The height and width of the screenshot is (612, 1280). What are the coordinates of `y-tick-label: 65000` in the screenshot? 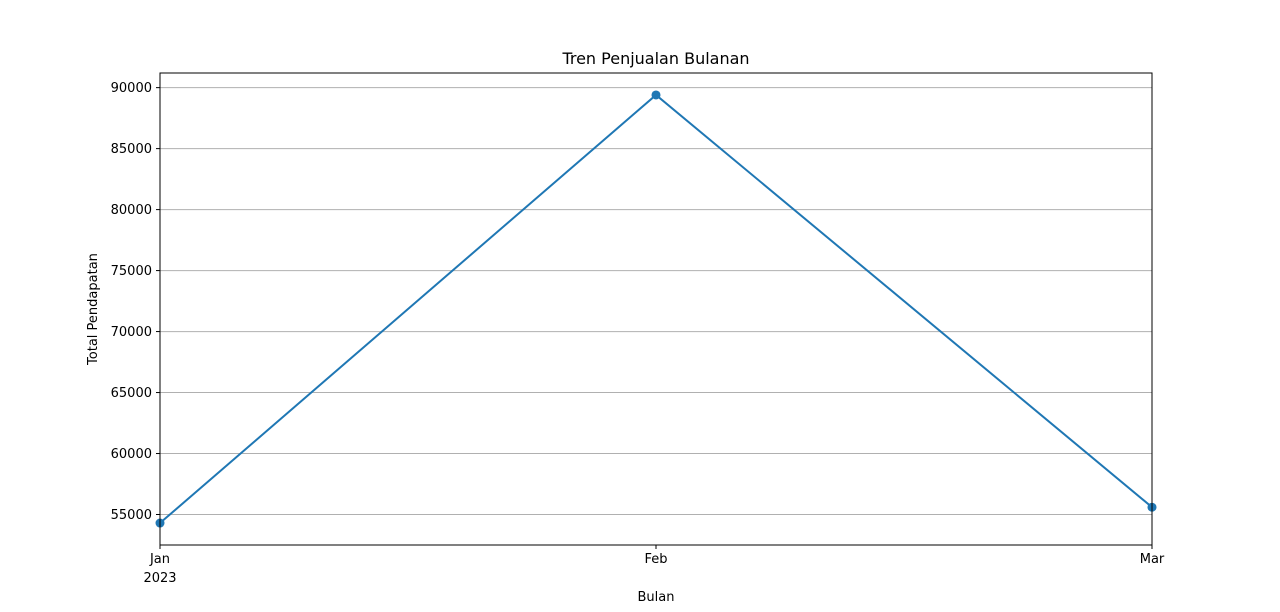 It's located at (131, 393).